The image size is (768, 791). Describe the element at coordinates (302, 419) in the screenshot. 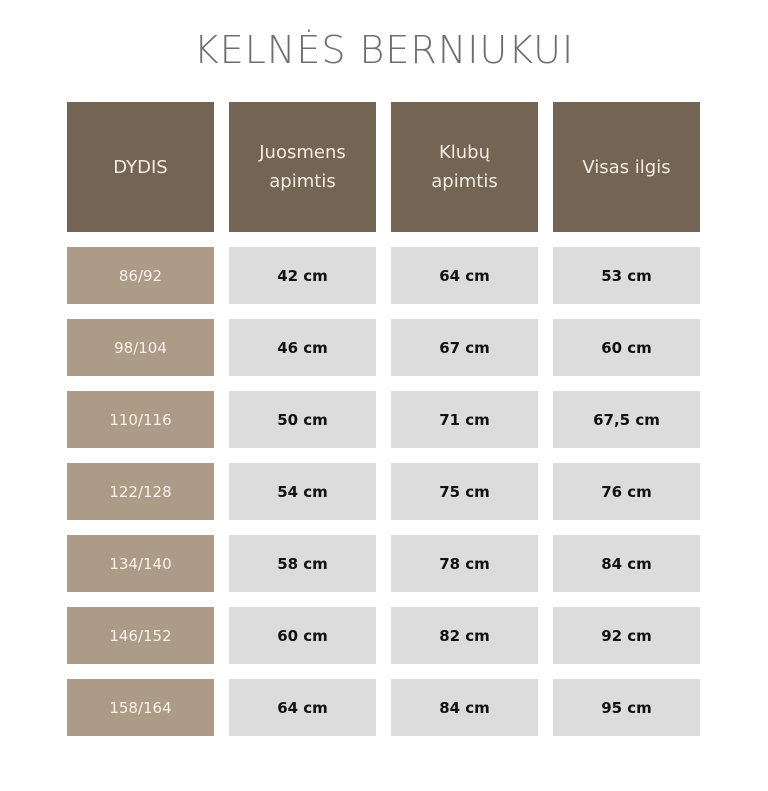

I see `measurement-cell: 50 cm` at that location.